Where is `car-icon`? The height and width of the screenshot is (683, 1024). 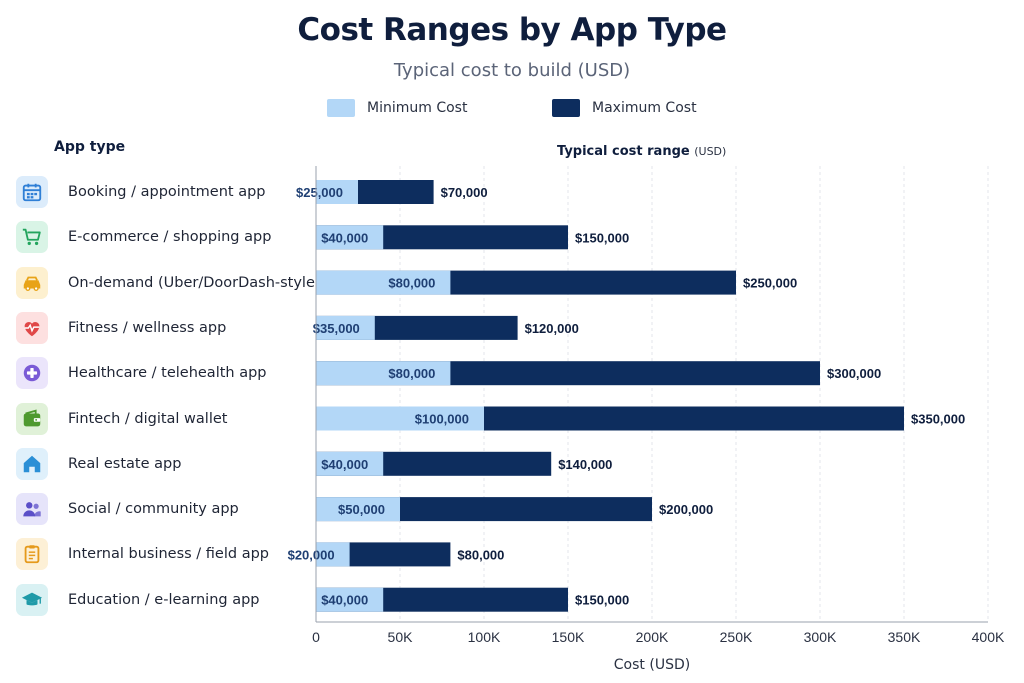 car-icon is located at coordinates (32, 282).